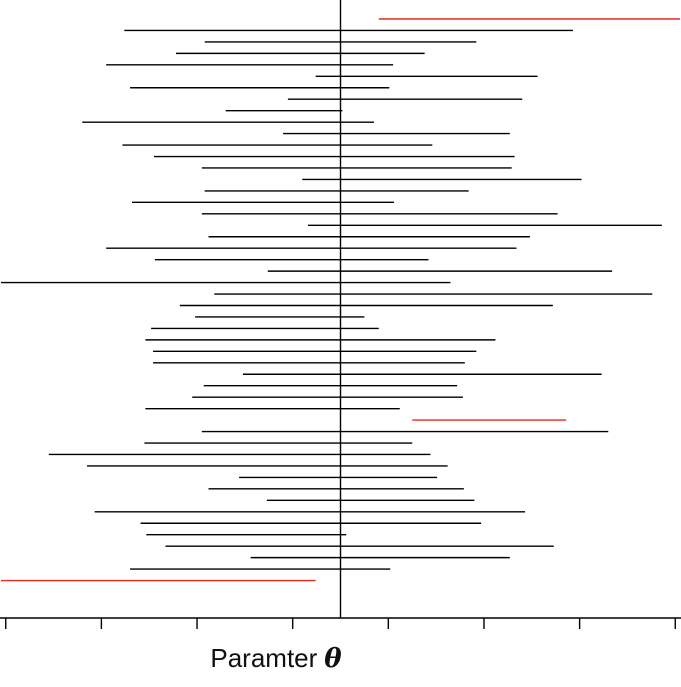 This screenshot has width=681, height=687. I want to click on x-axis-ticks, so click(340, 623).